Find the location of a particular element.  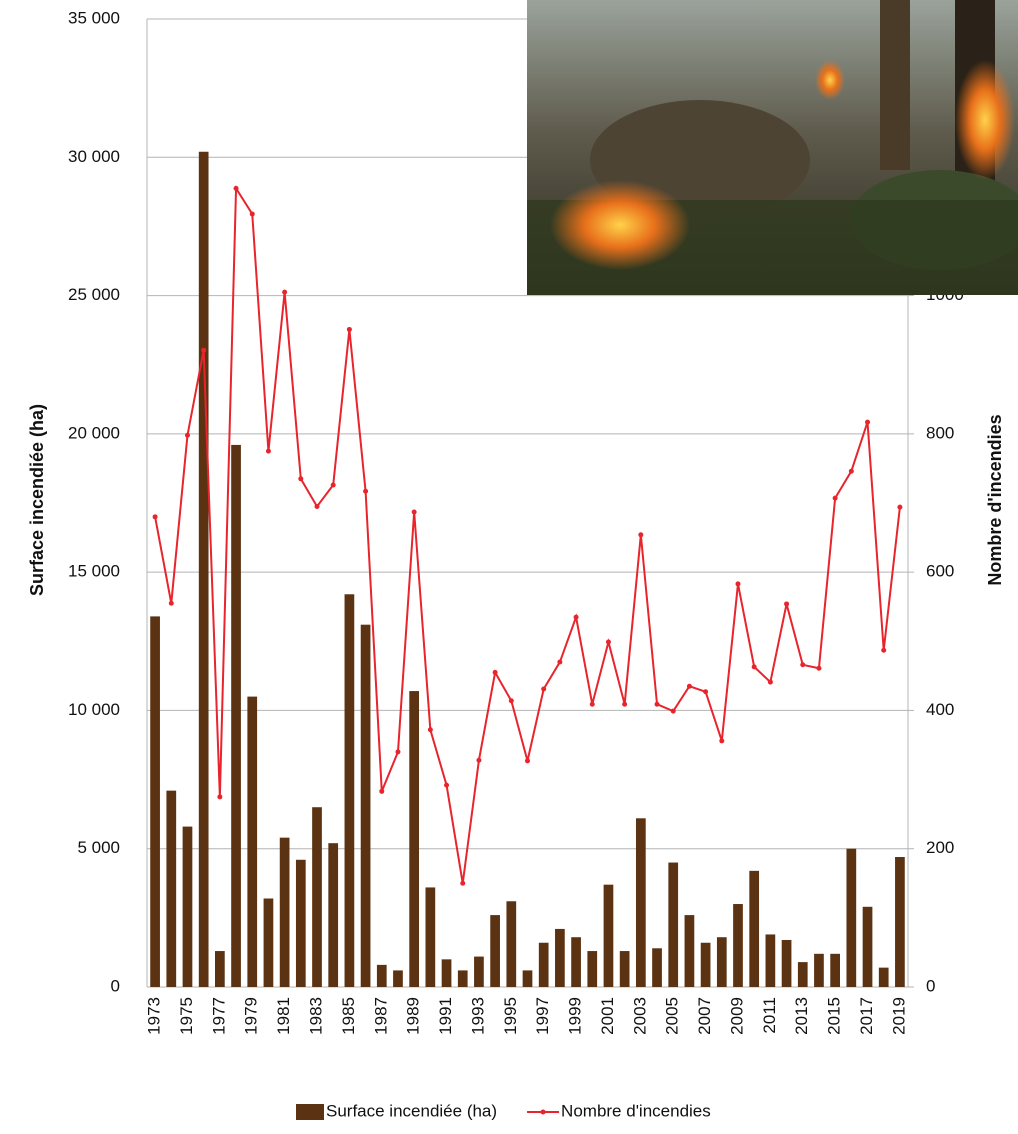

y2-tick-label: 600 is located at coordinates (940, 571).